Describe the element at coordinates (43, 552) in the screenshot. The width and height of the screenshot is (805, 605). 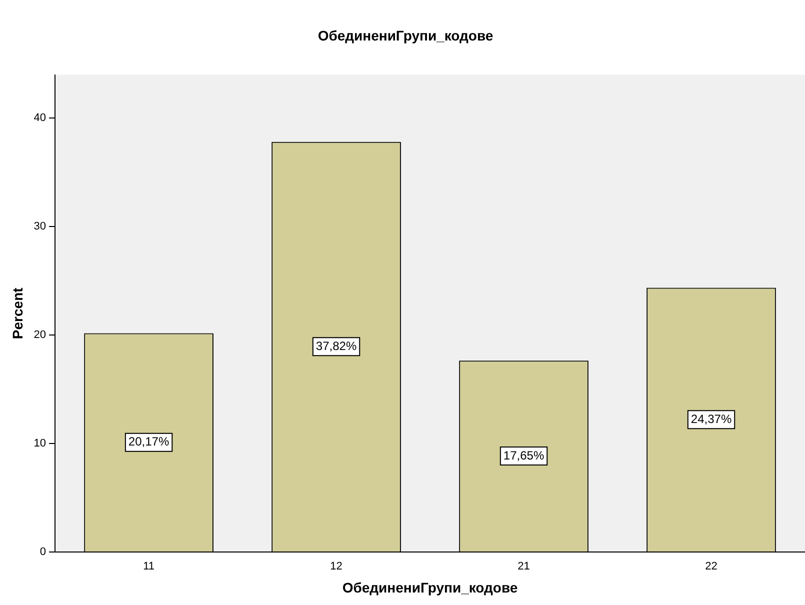
I see `y-tick-label: 0` at that location.